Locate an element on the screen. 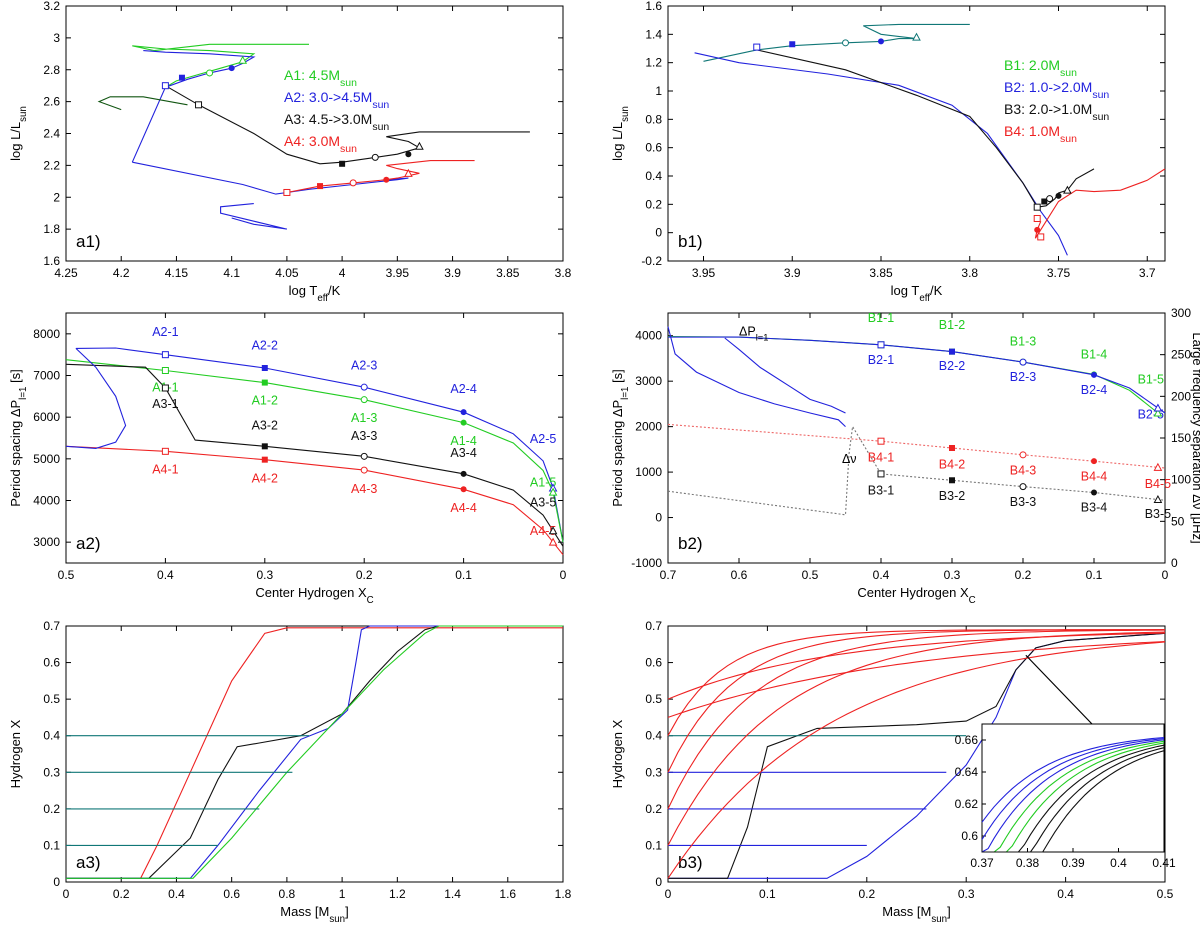 The height and width of the screenshot is (929, 1200). series-a1-hook is located at coordinates (142, 103).